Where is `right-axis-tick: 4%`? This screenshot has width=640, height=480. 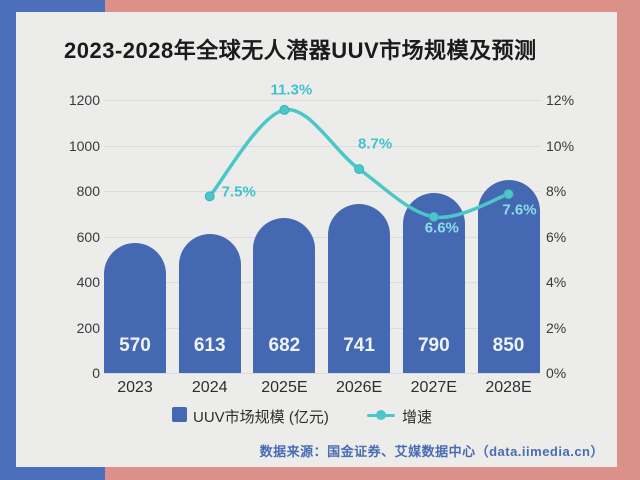 right-axis-tick: 4% is located at coordinates (556, 282).